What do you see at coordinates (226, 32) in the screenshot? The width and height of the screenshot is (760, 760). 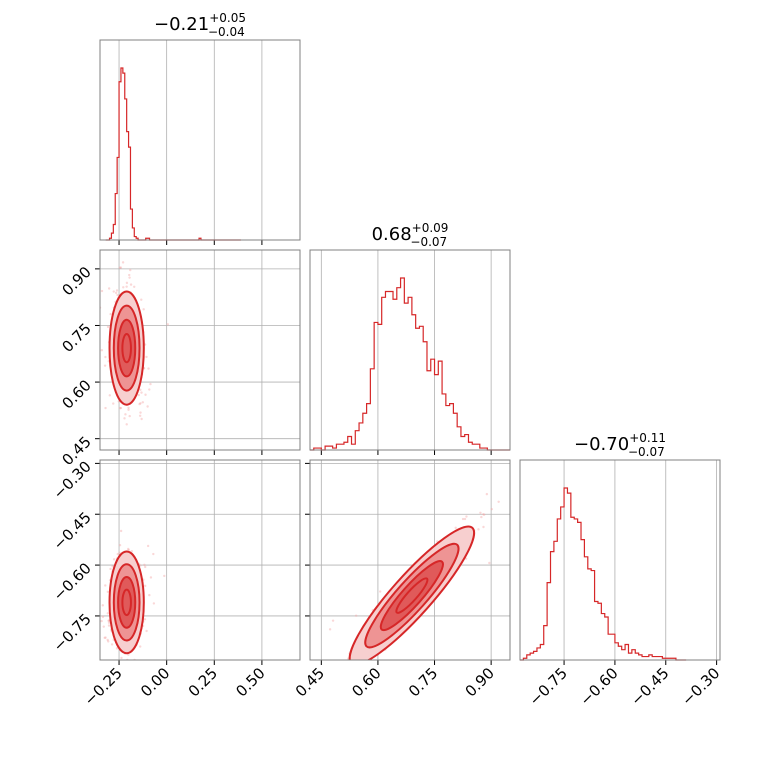 I see `title-param-0-minus: −0.04` at bounding box center [226, 32].